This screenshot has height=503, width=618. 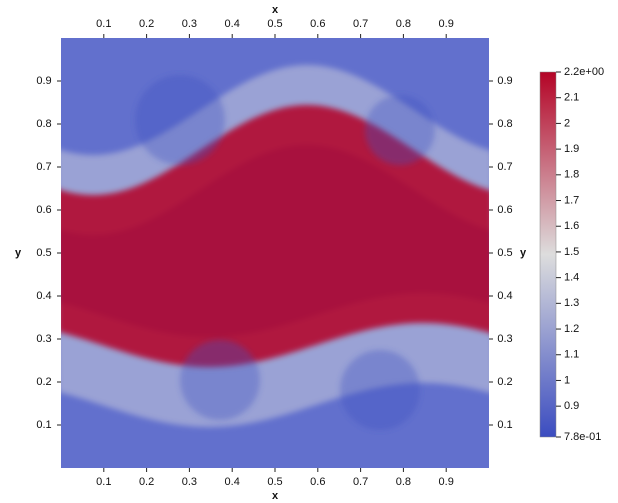 I want to click on colorbar-tick-label: 1, so click(x=567, y=380).